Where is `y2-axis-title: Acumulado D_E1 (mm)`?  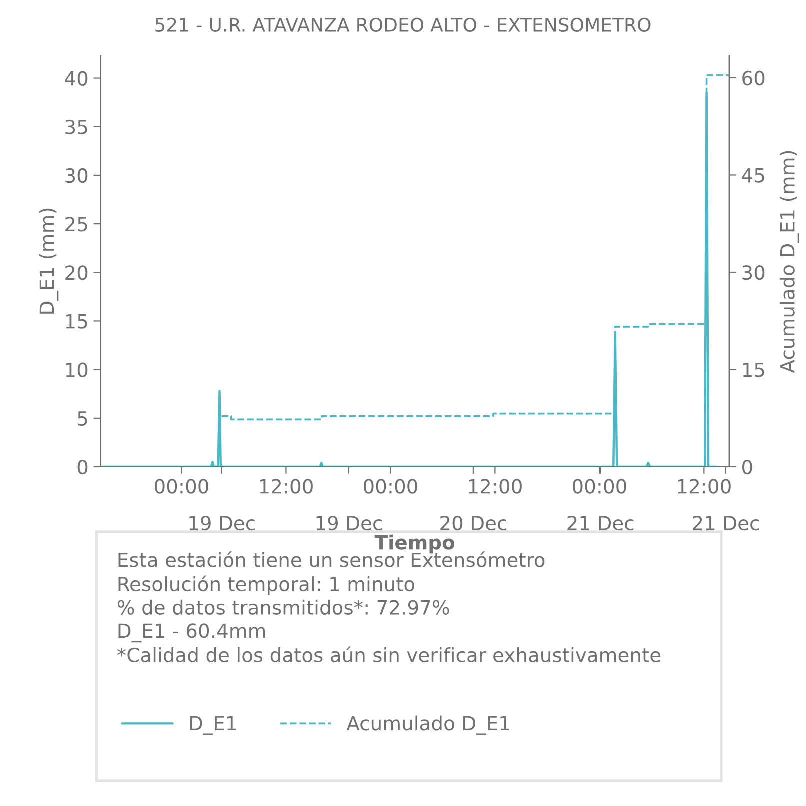
y2-axis-title: Acumulado D_E1 (mm) is located at coordinates (790, 262).